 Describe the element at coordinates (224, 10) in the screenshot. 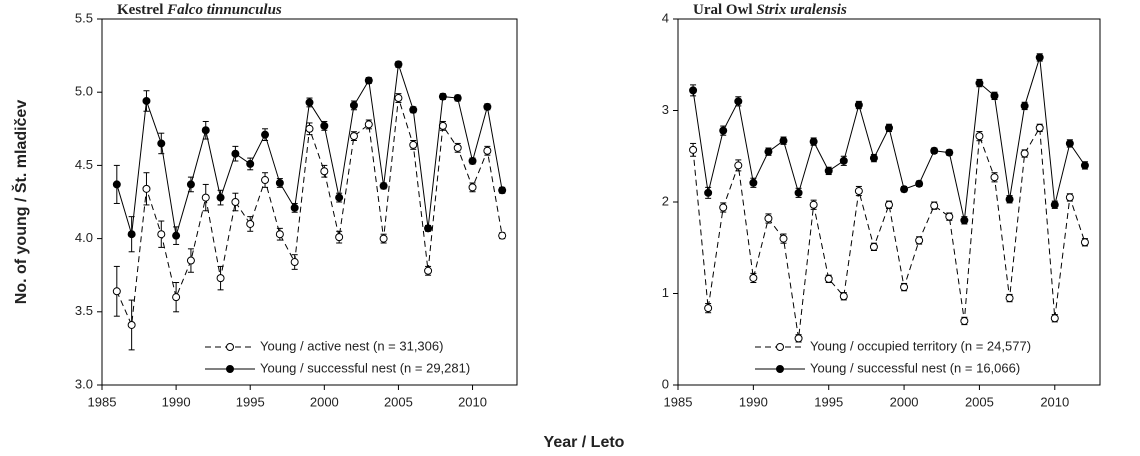

I see `title-species: Falco tinnunculus` at that location.